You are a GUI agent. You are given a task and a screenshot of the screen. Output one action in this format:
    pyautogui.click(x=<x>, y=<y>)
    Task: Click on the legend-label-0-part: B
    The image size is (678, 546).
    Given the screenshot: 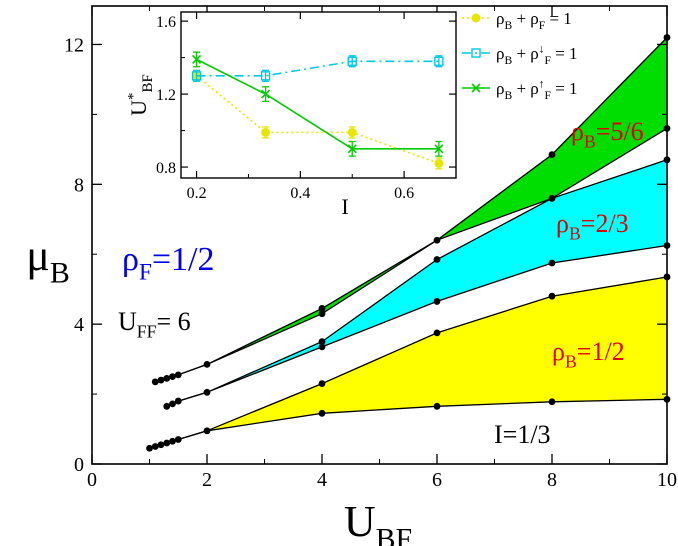 What is the action you would take?
    pyautogui.click(x=508, y=25)
    